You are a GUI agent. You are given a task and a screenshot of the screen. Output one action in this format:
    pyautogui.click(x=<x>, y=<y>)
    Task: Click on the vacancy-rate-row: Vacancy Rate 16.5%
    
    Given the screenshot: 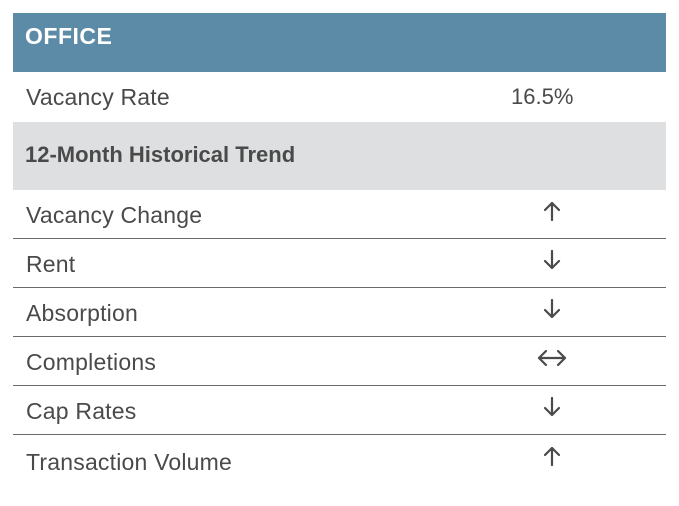 What is the action you would take?
    pyautogui.click(x=339, y=97)
    